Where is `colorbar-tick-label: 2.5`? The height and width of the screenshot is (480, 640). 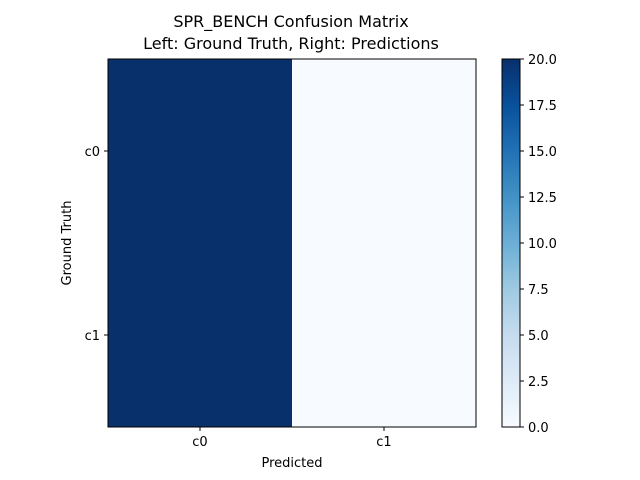
colorbar-tick-label: 2.5 is located at coordinates (538, 382).